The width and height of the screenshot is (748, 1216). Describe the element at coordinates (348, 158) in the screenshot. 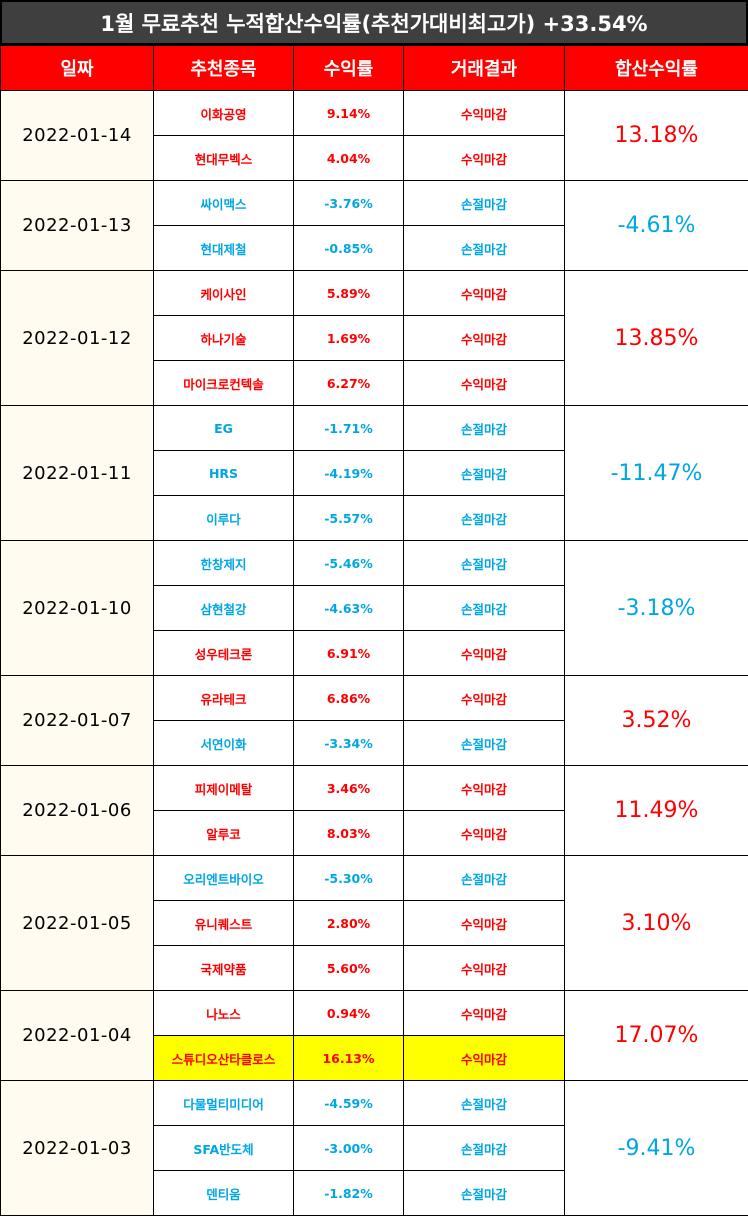

I see `rate-cell: 4.04%` at that location.